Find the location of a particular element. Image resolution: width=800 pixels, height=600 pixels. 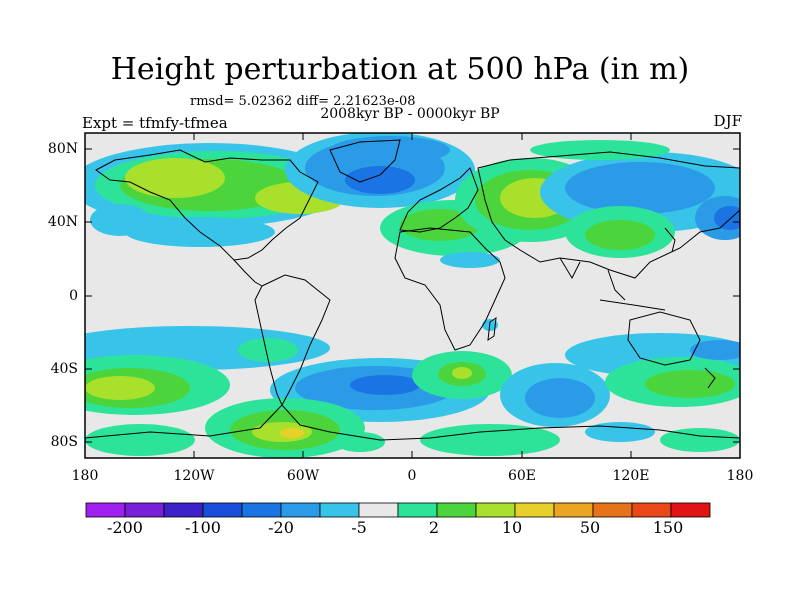

colorbar-label: 50 is located at coordinates (590, 527).